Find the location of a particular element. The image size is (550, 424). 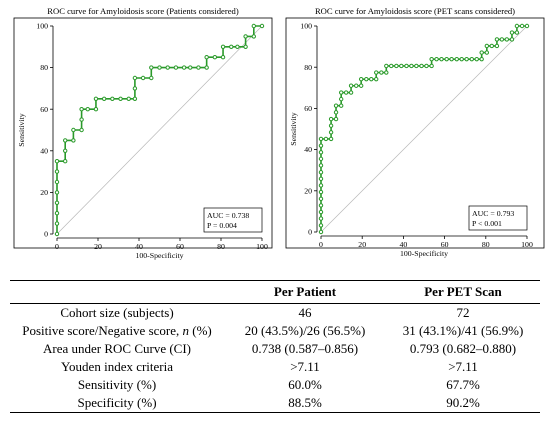

table-cell: 72 is located at coordinates (463, 312).